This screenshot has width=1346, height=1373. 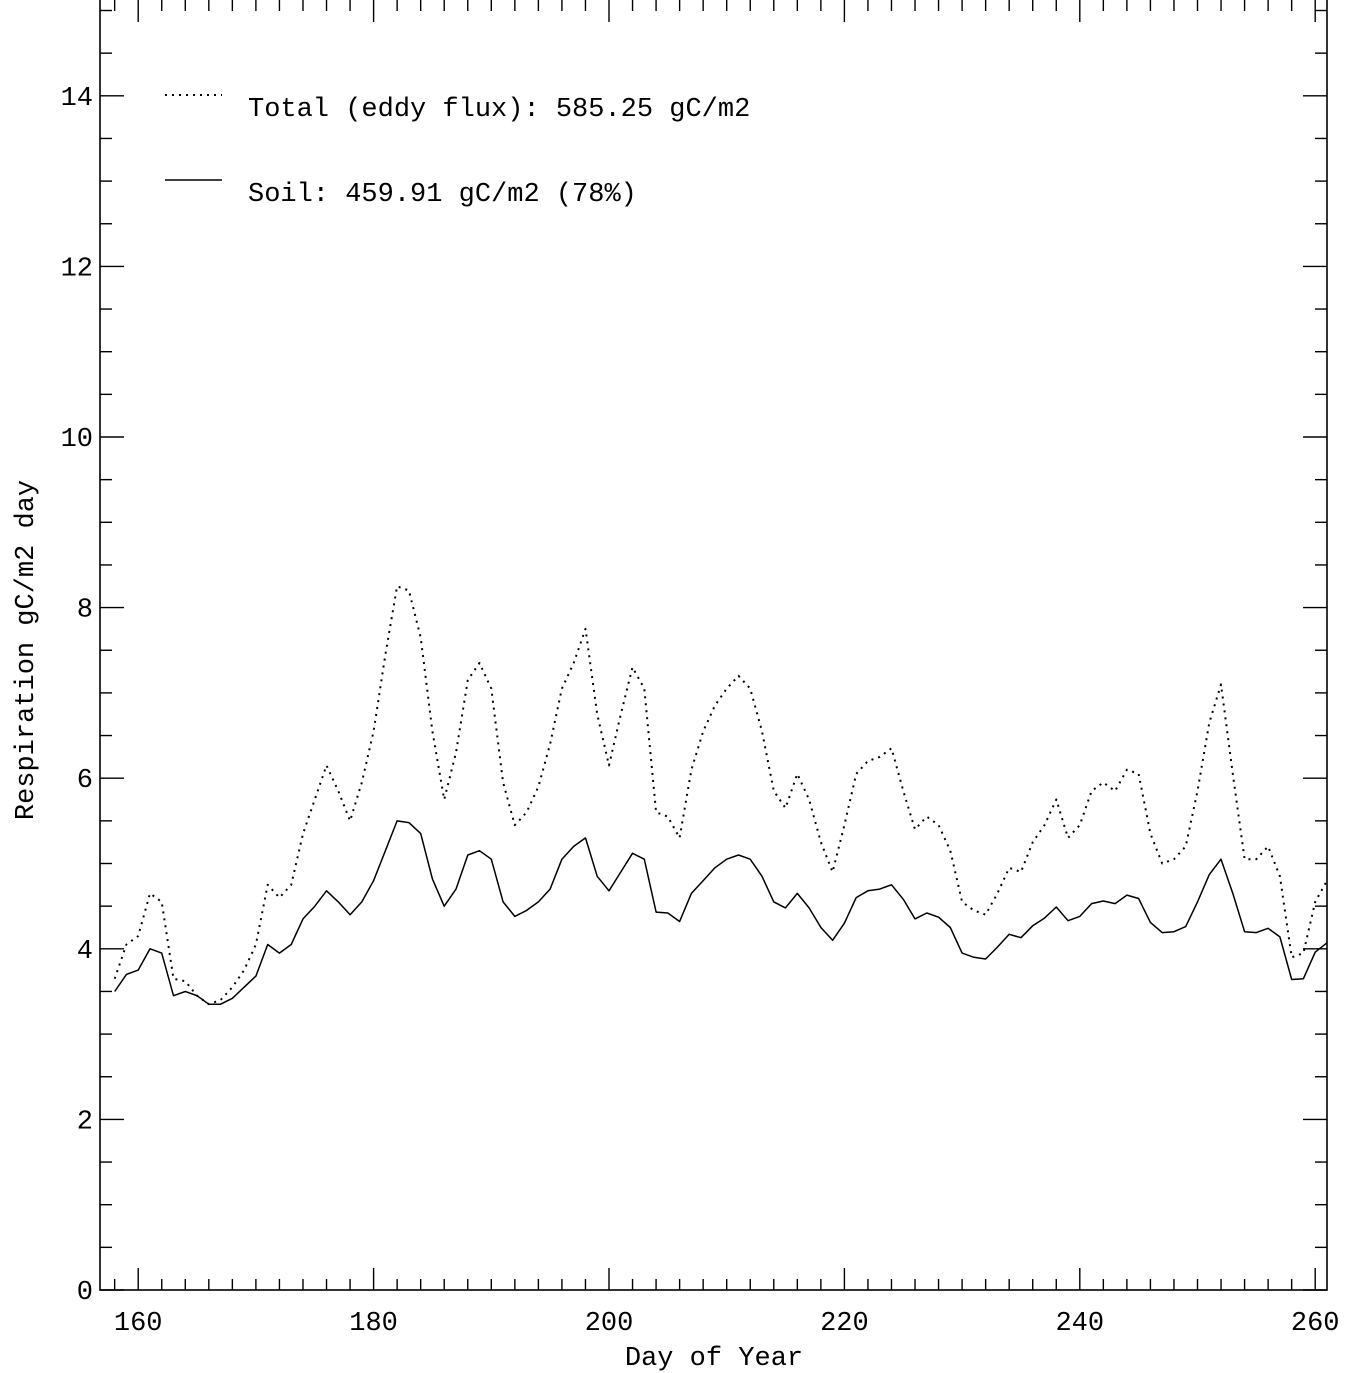 What do you see at coordinates (85, 1293) in the screenshot?
I see `y-tick-label: 0` at bounding box center [85, 1293].